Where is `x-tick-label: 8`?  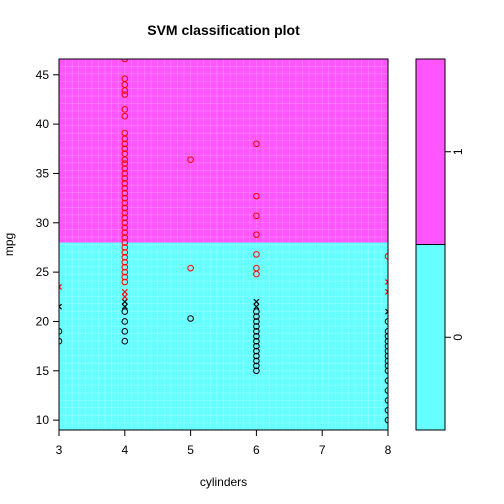
x-tick-label: 8 is located at coordinates (388, 450).